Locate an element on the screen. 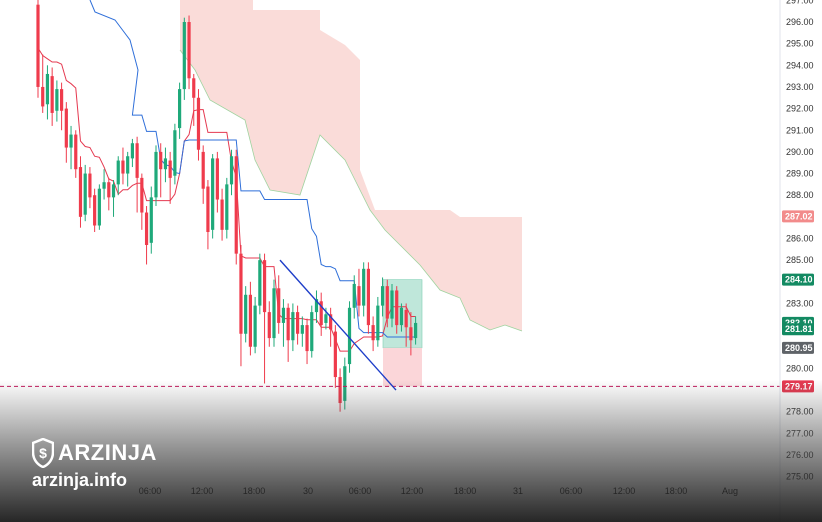  downtrend-line is located at coordinates (338, 325).